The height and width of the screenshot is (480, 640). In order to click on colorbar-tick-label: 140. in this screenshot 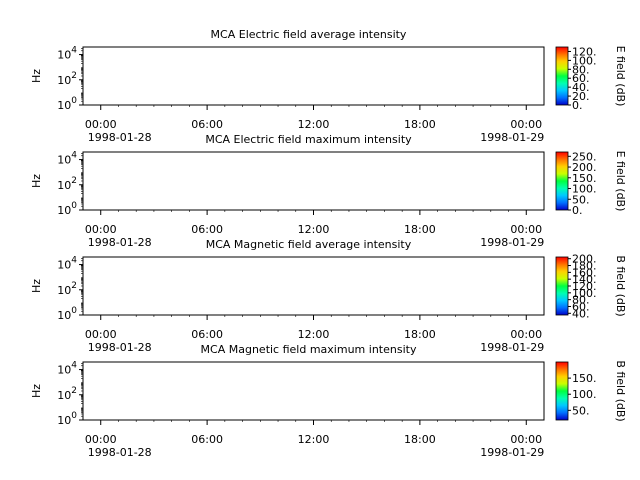, I will do `click(584, 279)`.